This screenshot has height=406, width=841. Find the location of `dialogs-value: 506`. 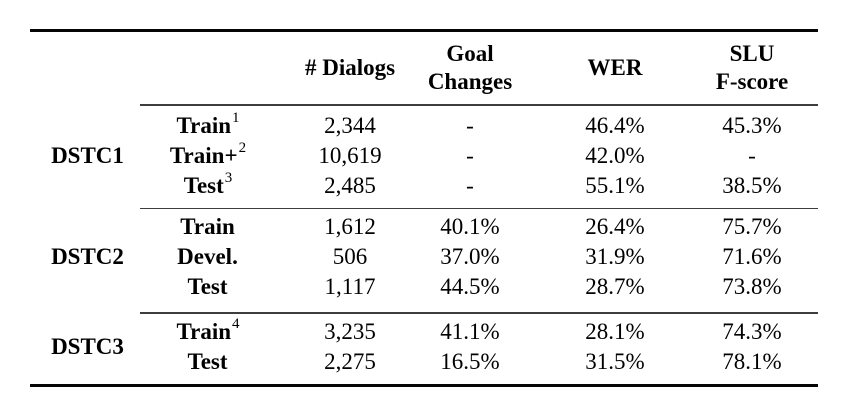

dialogs-value: 506 is located at coordinates (350, 257).